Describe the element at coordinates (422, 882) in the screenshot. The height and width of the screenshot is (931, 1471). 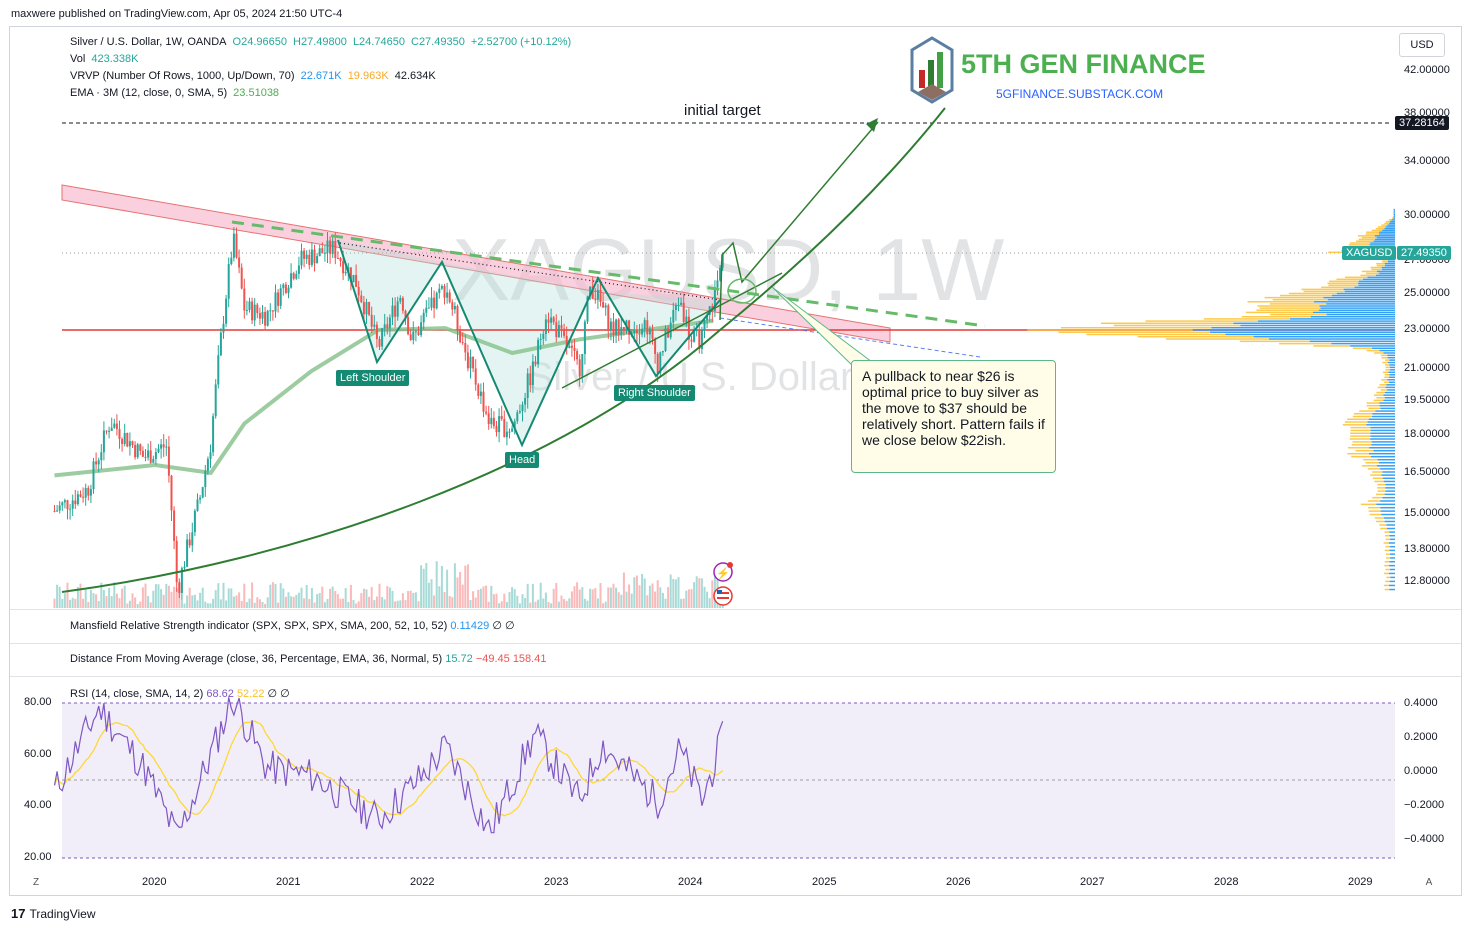
I see `year-label: 2022` at that location.